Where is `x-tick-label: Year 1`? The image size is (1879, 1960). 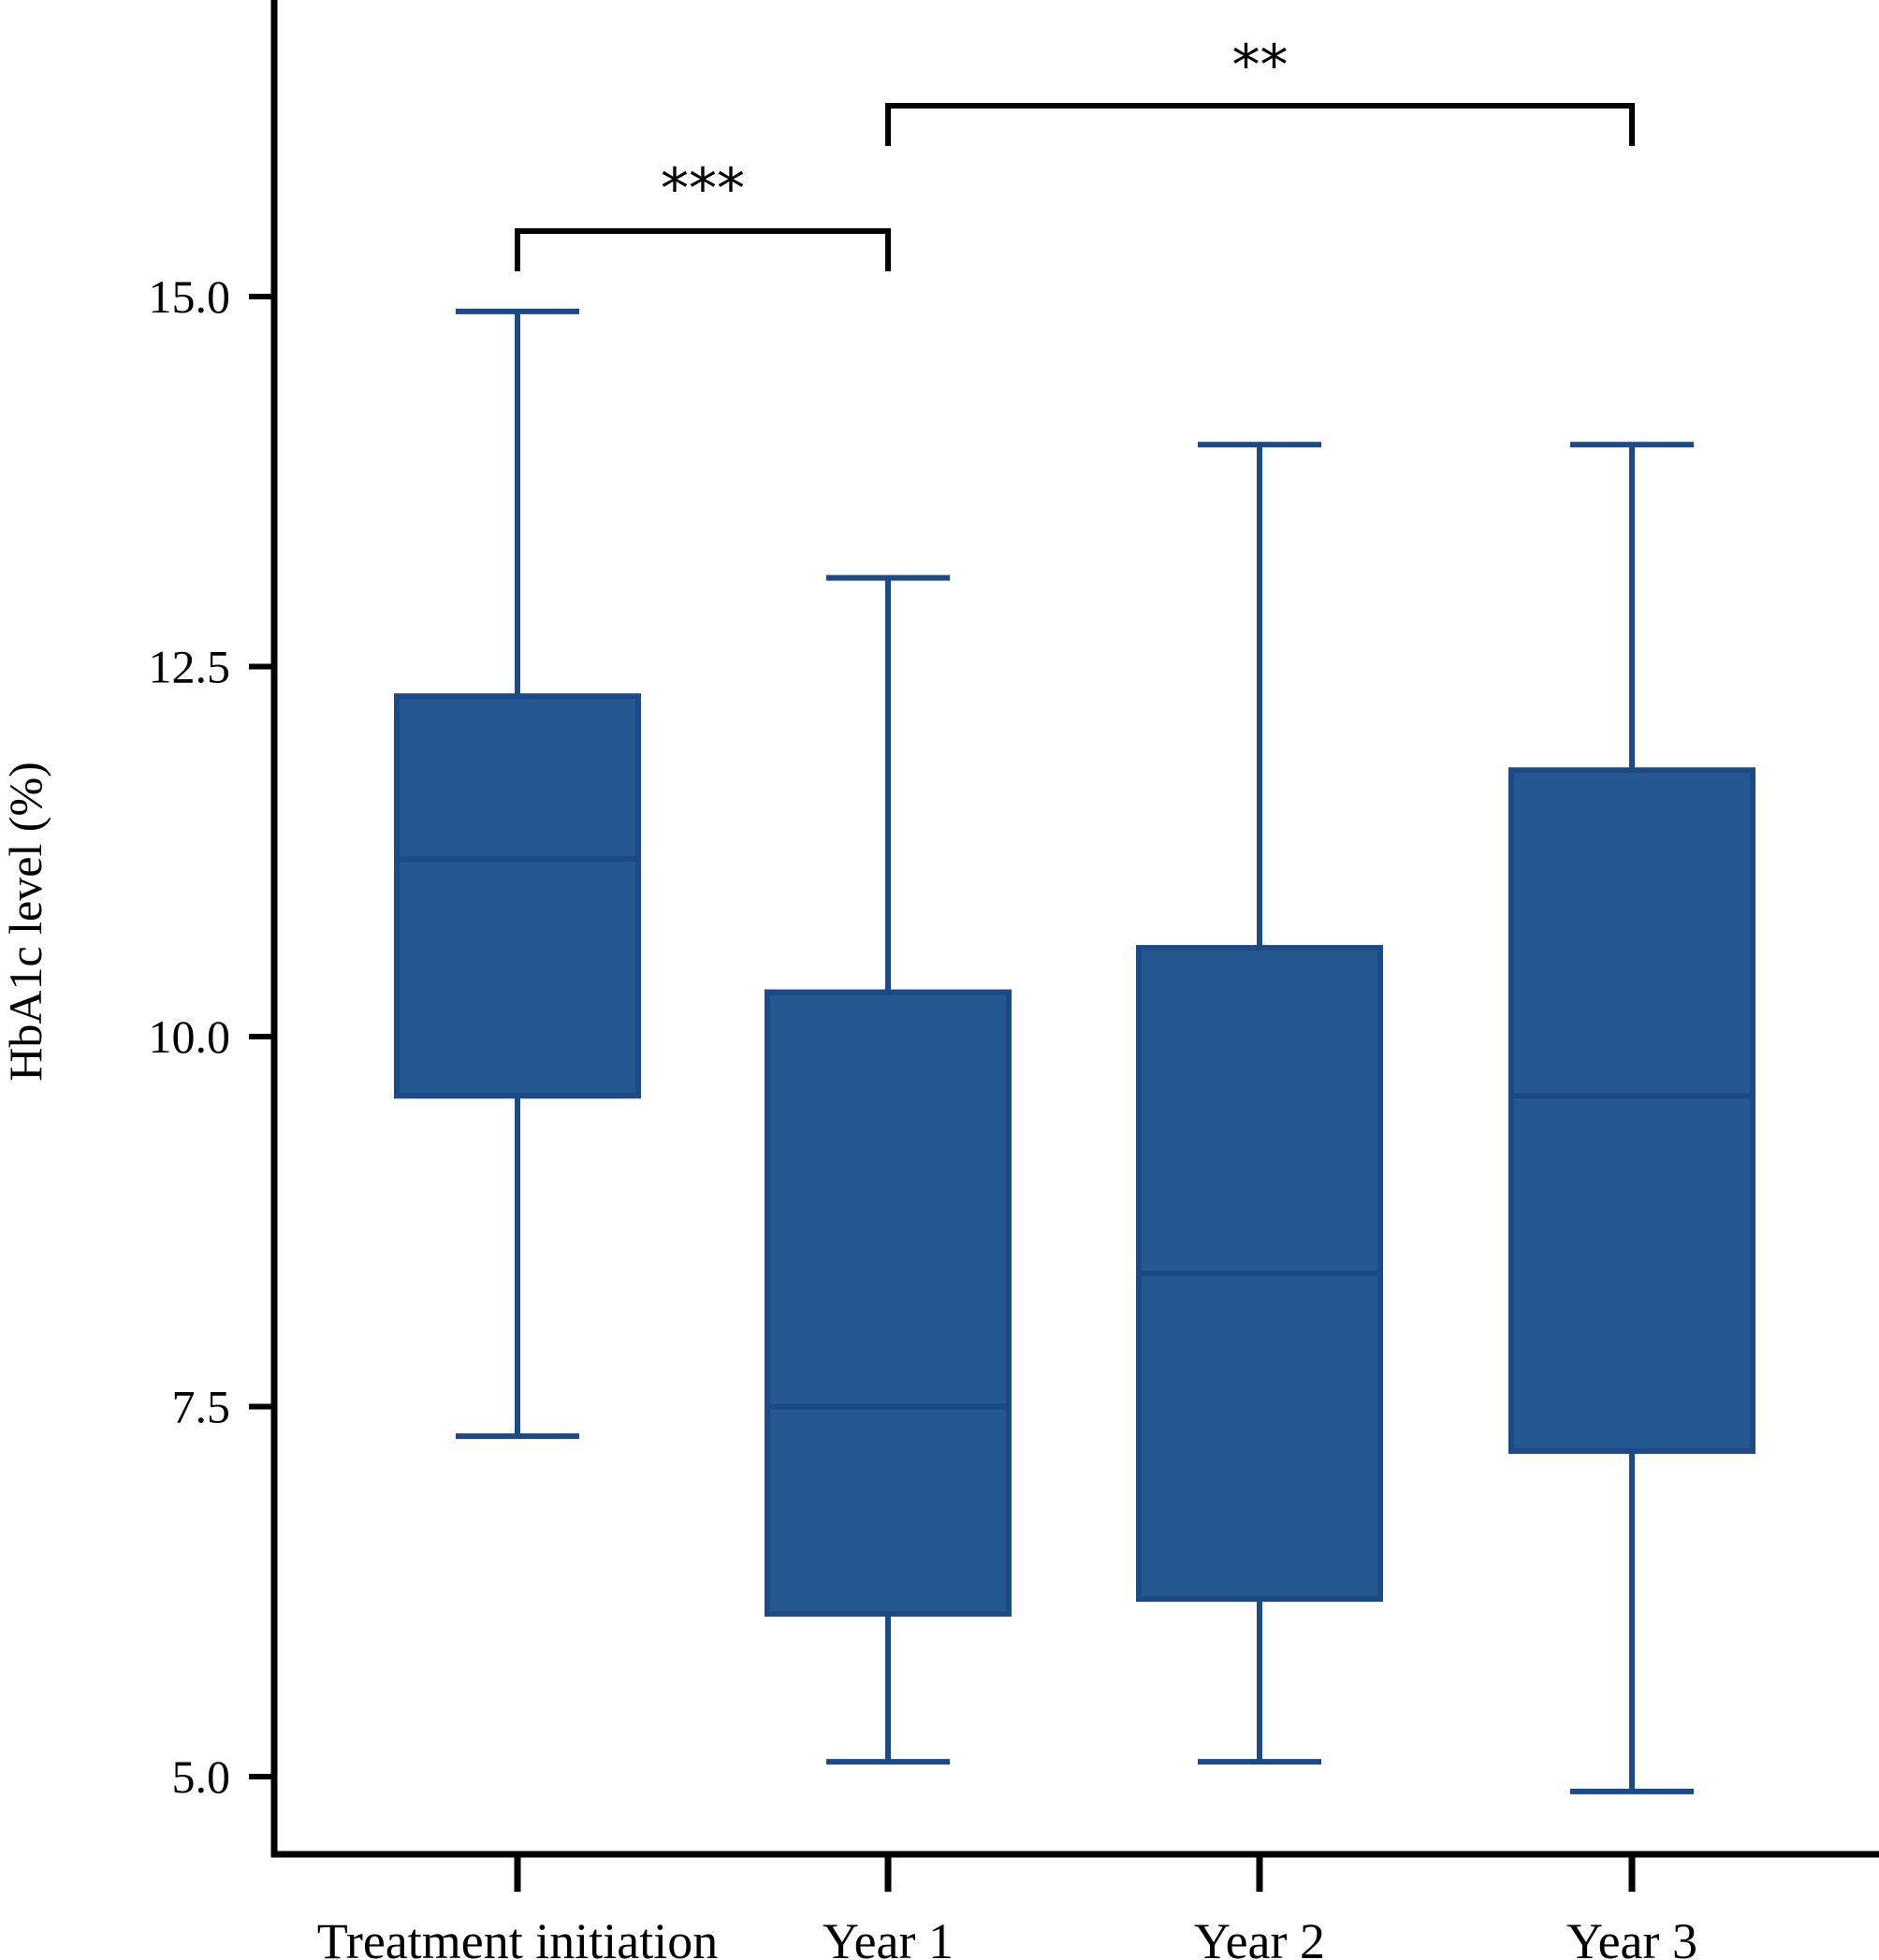 x-tick-label: Year 1 is located at coordinates (888, 1937).